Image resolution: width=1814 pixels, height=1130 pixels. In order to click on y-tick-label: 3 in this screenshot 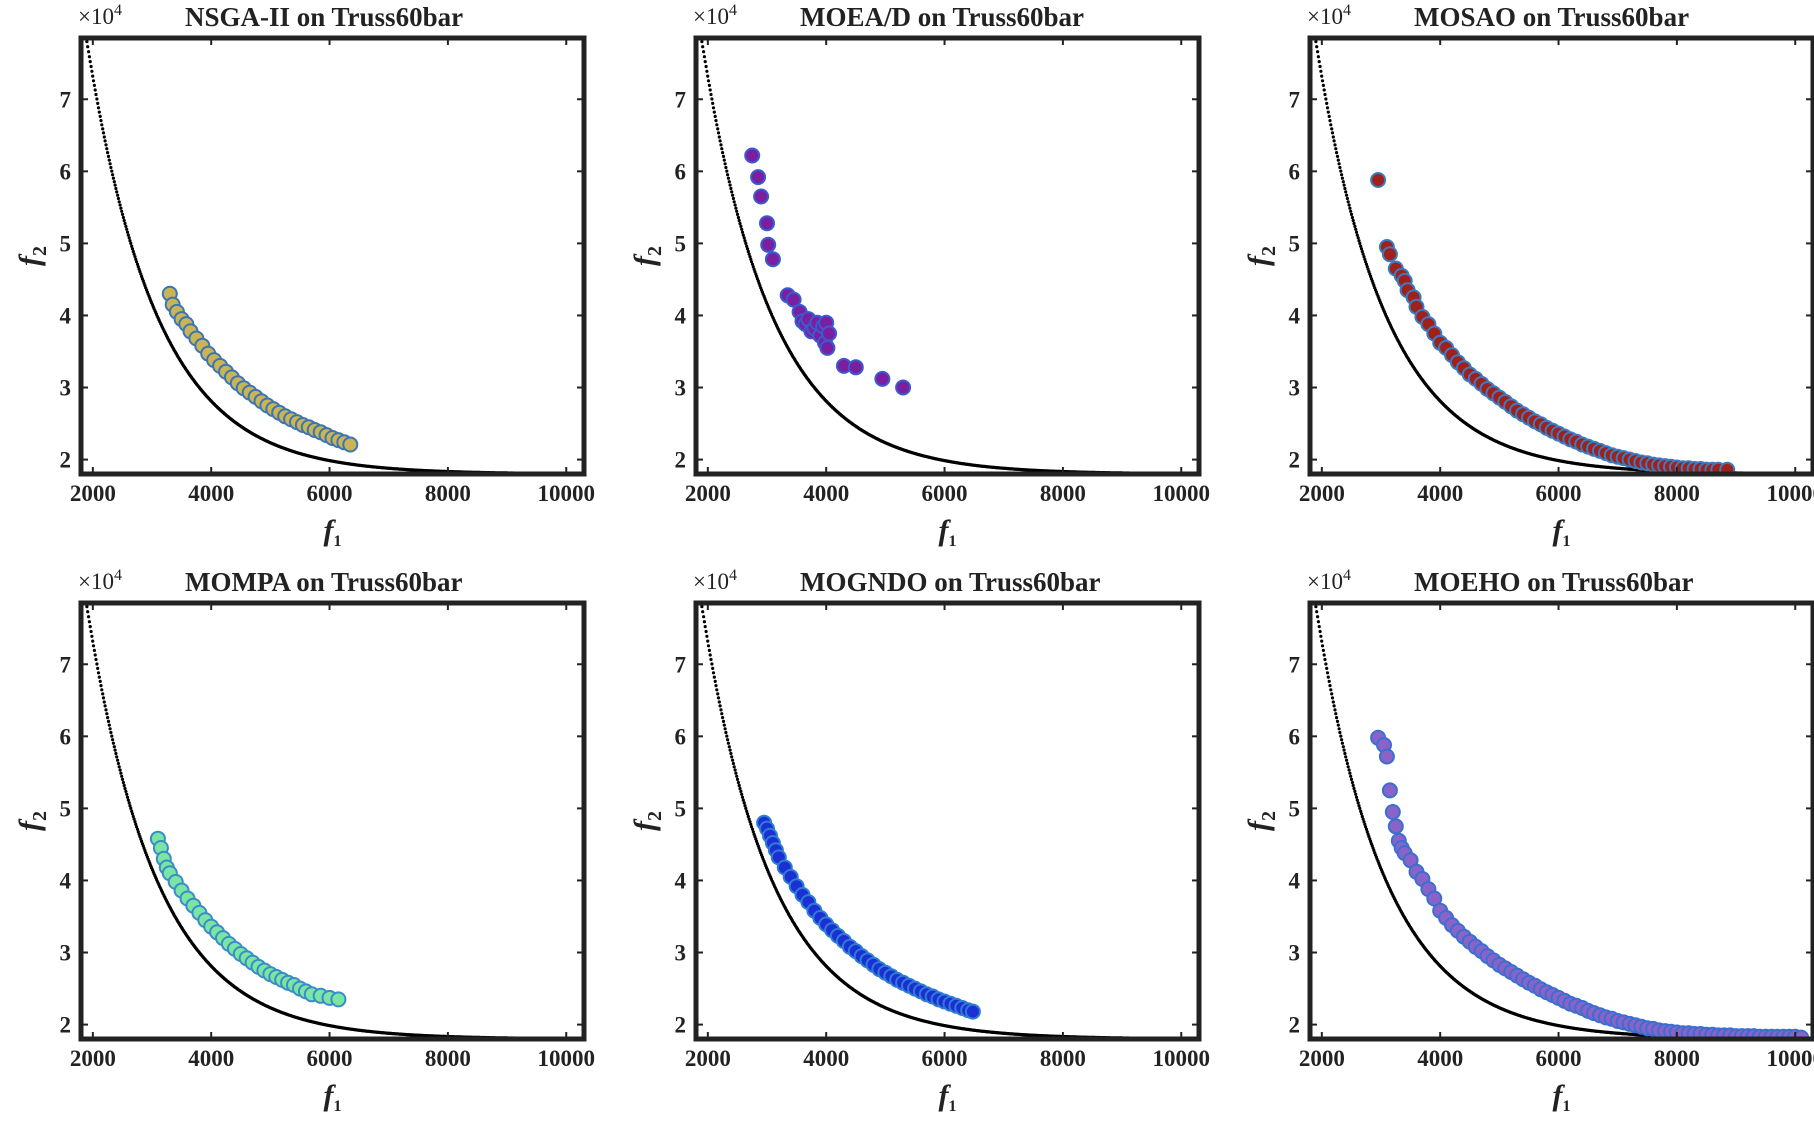, I will do `click(66, 953)`.